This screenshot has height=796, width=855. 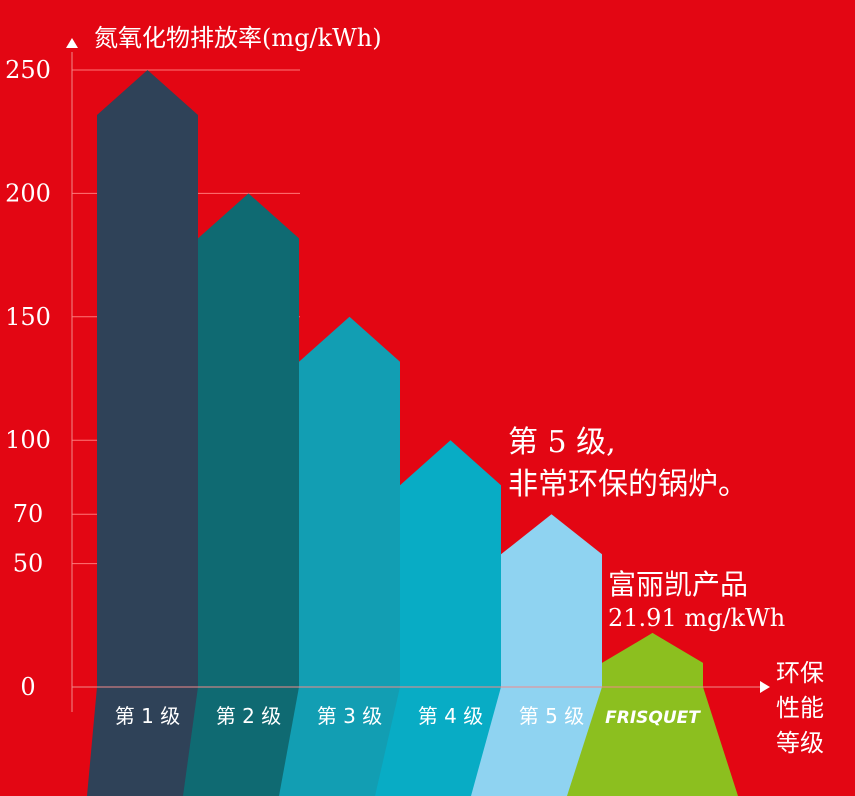 I want to click on category-label: 第 4 级, so click(x=450, y=716).